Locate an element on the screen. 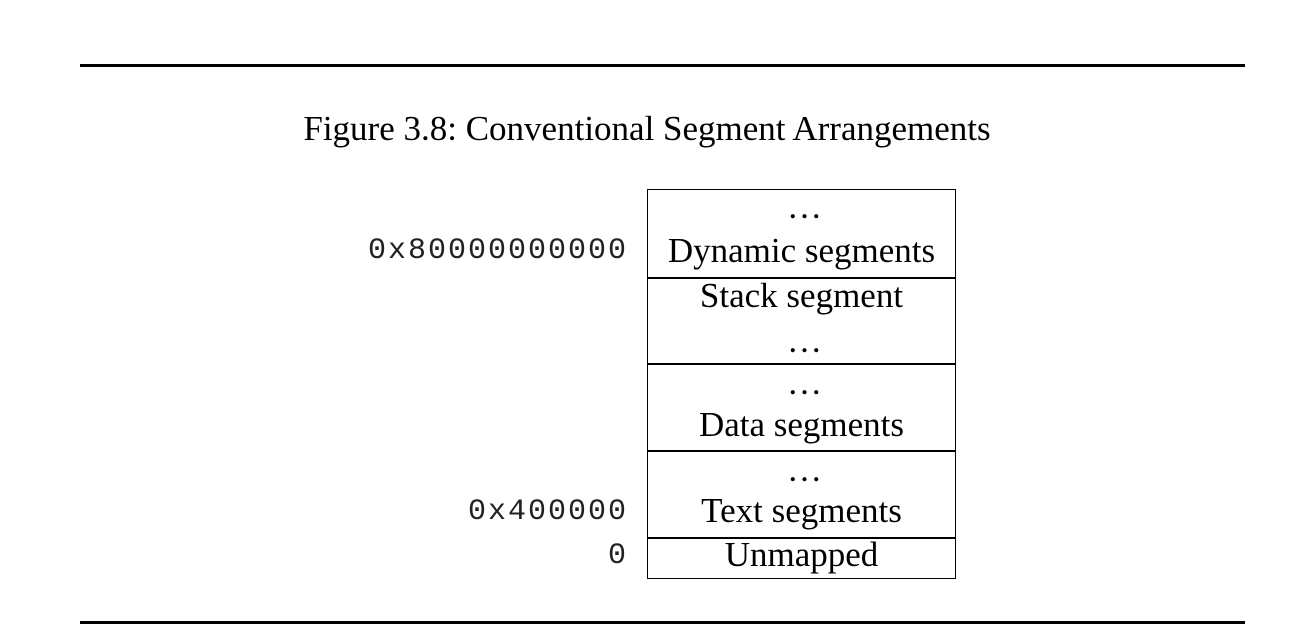  address-zero: 0 is located at coordinates (617, 556).